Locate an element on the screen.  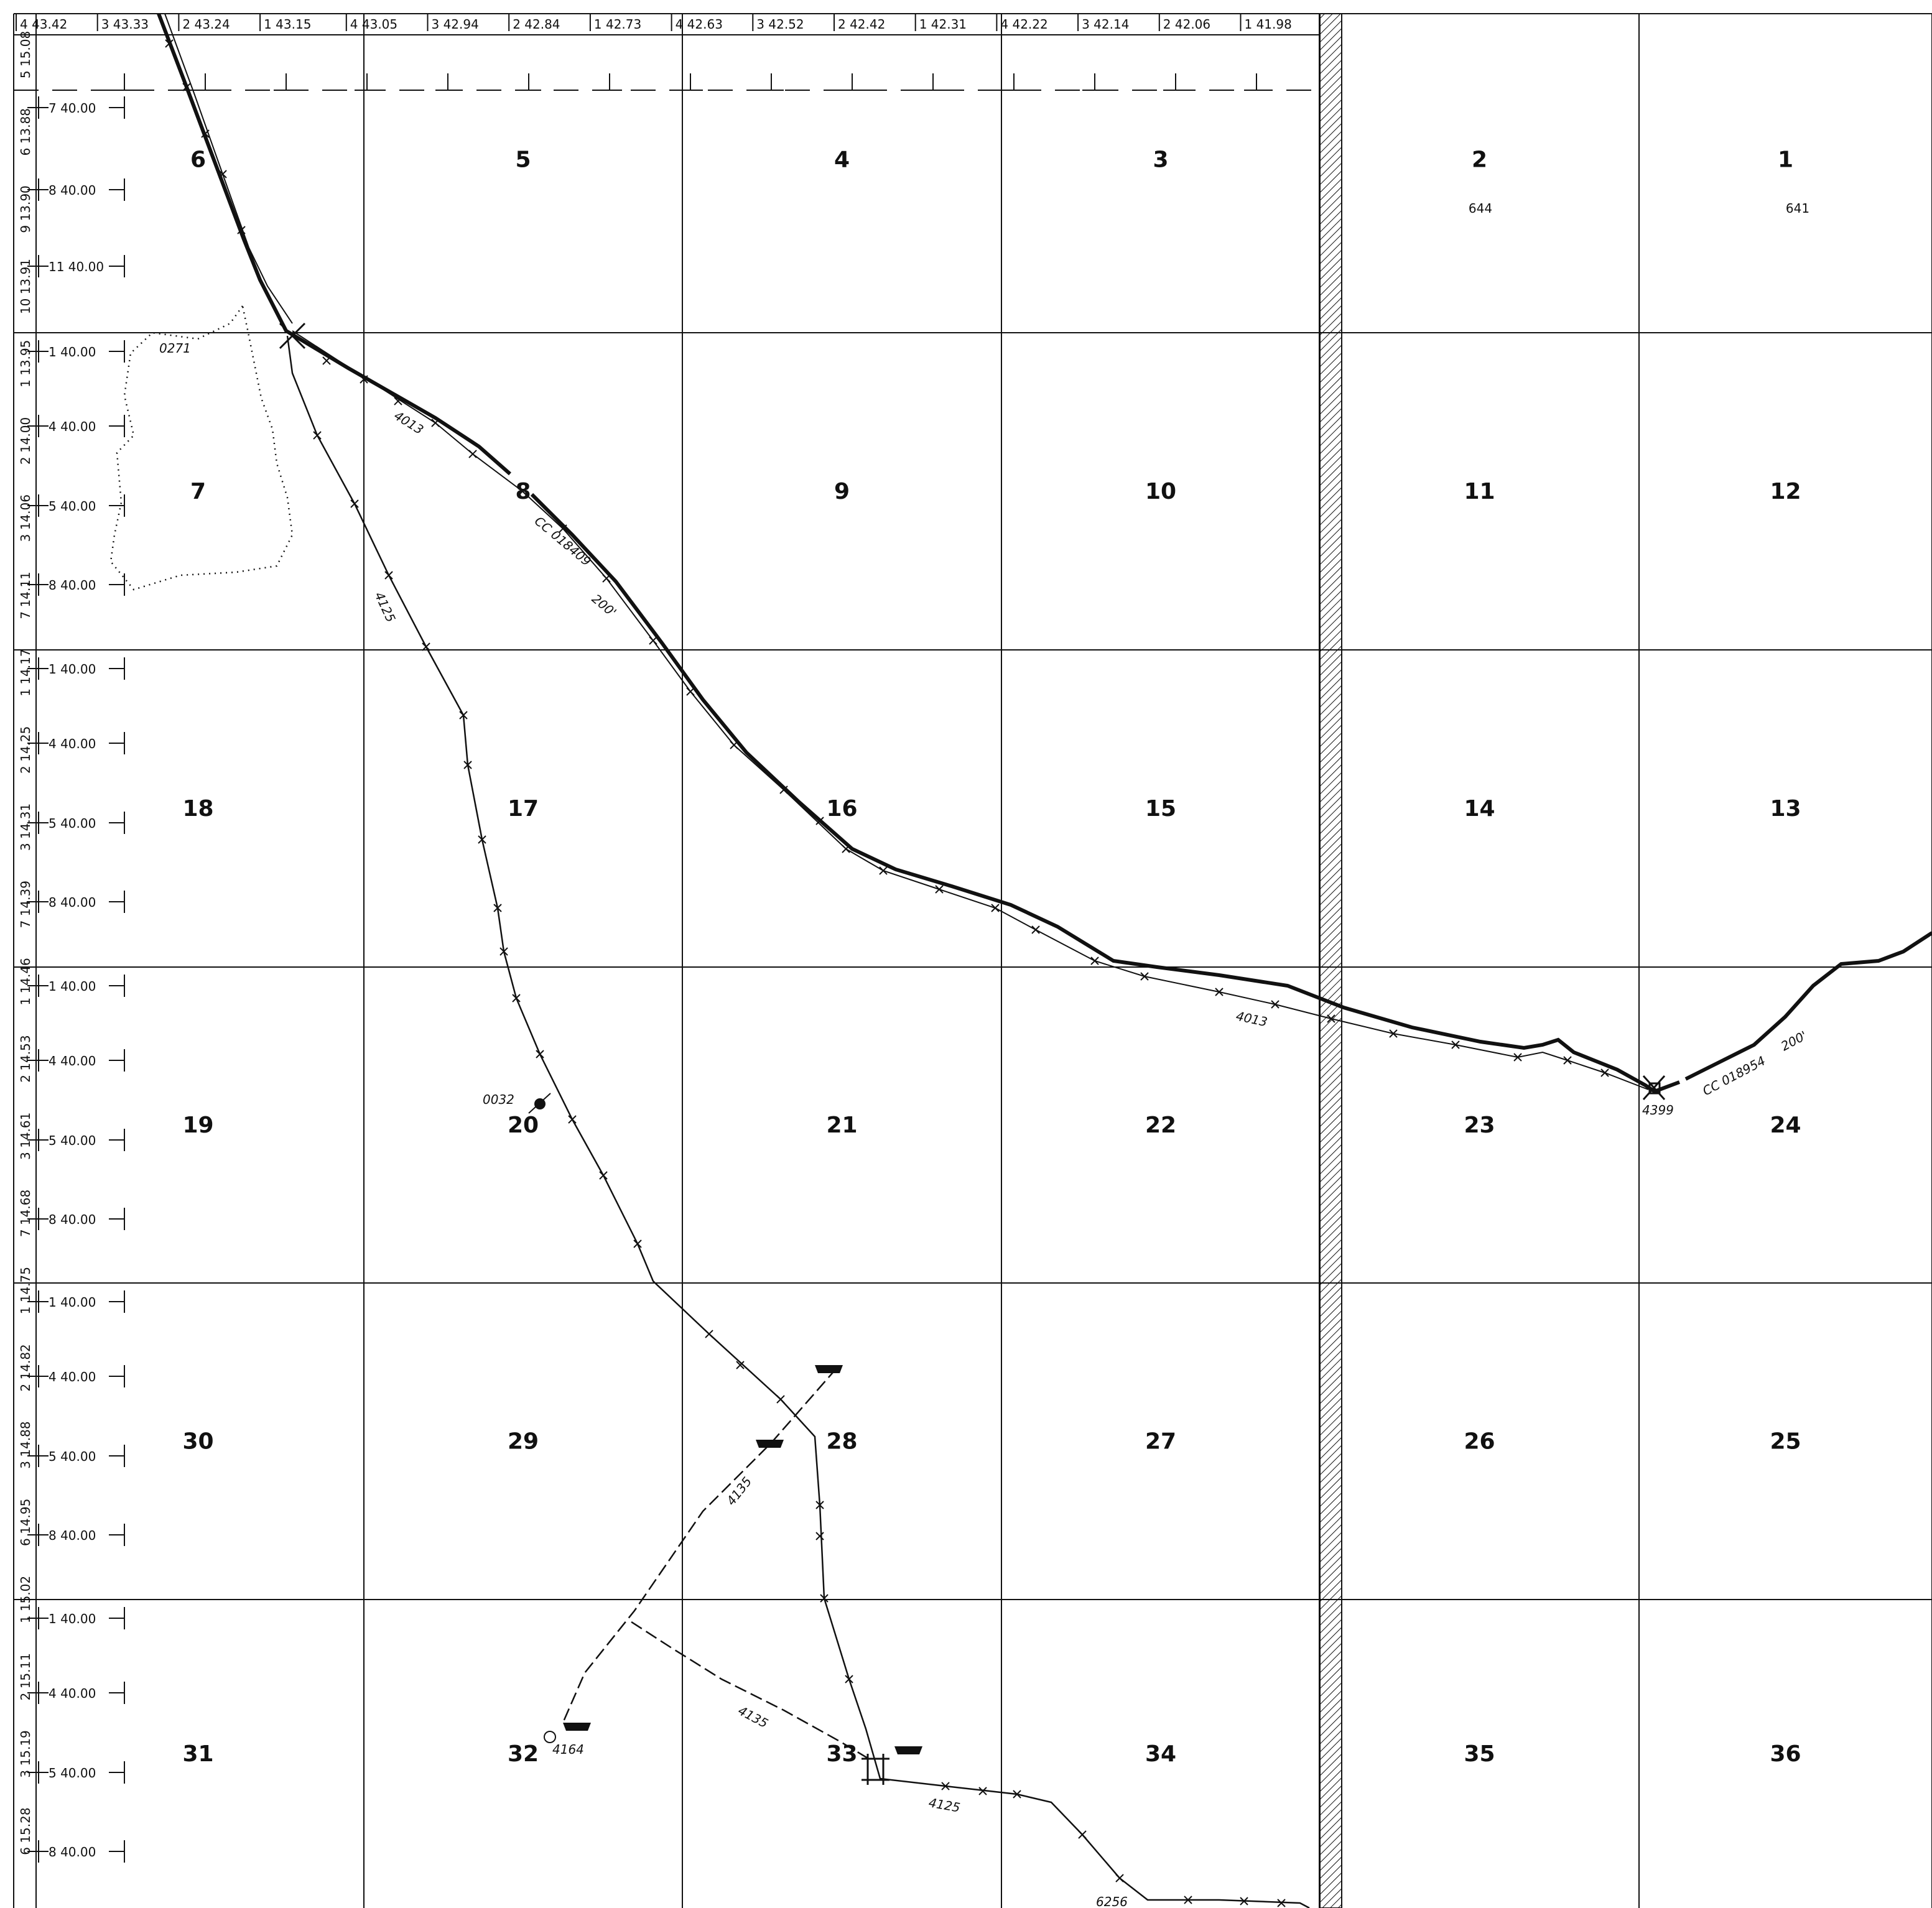
tank-4164-symbol is located at coordinates (550, 1737).